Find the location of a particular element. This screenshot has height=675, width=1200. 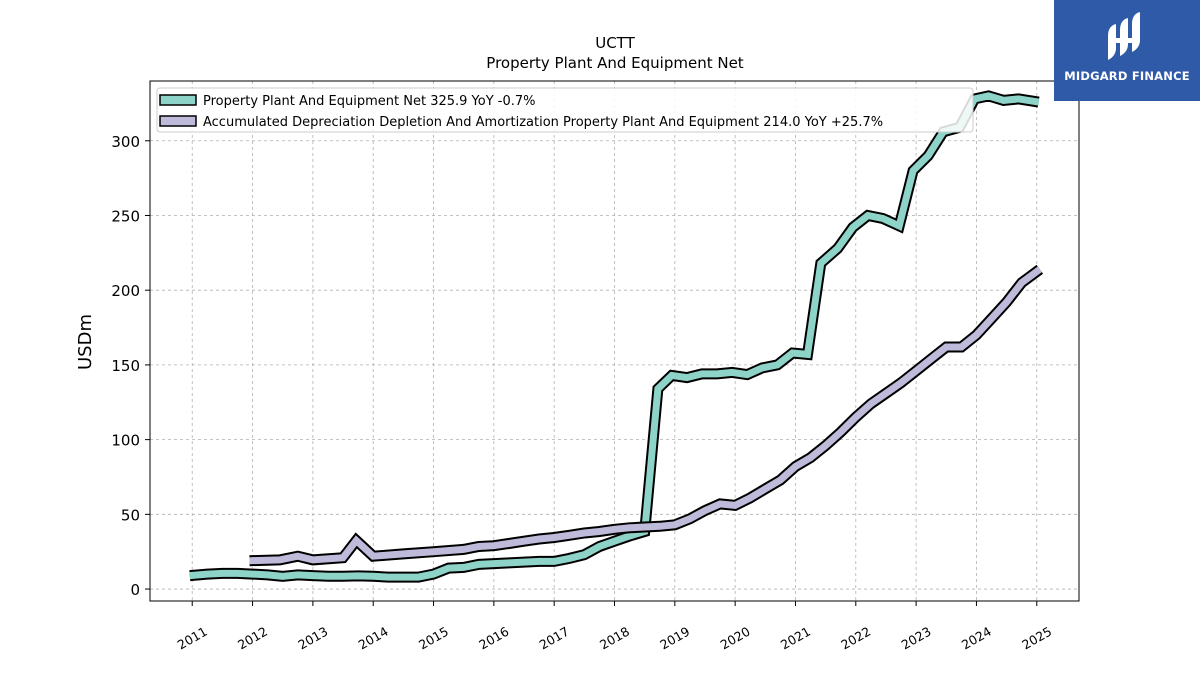

y-tick-label: 100 is located at coordinates (125, 441).